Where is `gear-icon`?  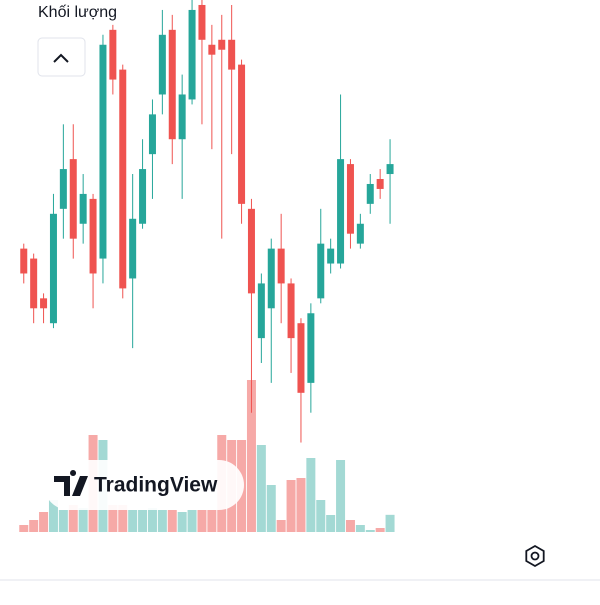
gear-icon is located at coordinates (535, 556).